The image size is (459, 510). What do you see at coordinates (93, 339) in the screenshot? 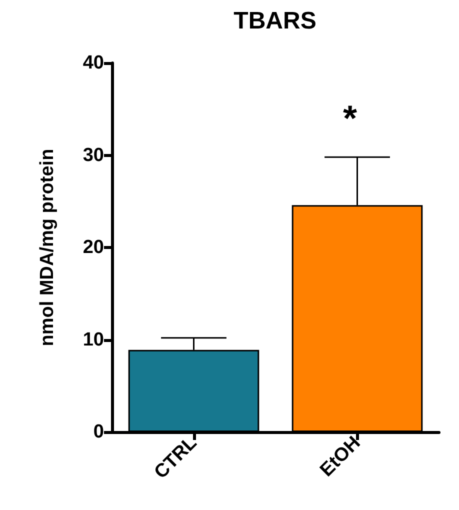
I see `y-tick-label: 10` at bounding box center [93, 339].